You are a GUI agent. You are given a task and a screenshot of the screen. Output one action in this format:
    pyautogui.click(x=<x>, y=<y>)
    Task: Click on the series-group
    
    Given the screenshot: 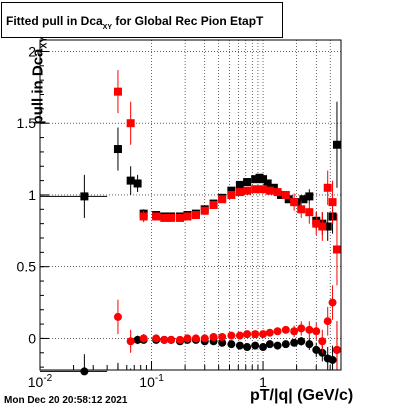 What is the action you would take?
    pyautogui.click(x=227, y=327)
    